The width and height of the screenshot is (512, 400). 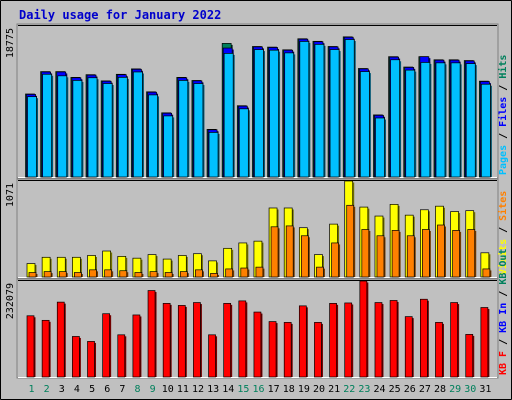 What do you see at coordinates (32, 389) in the screenshot?
I see `x-tick-day-1: 1` at bounding box center [32, 389].